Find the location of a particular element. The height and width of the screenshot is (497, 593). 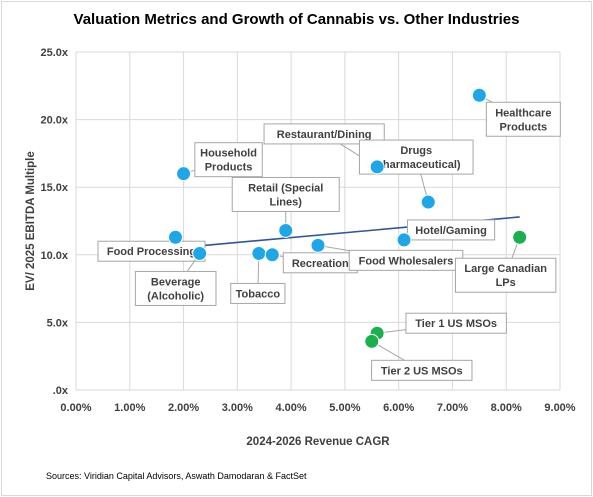

x-axis-label: 2024-2026 Revenue CAGR is located at coordinates (318, 442).